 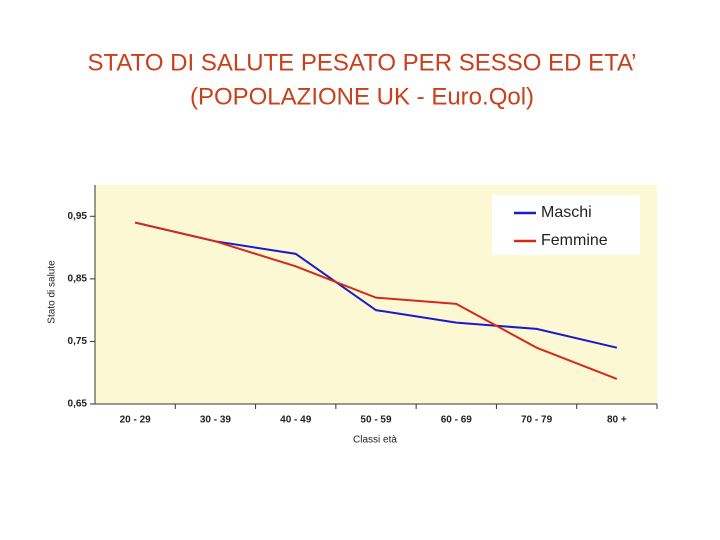 What do you see at coordinates (566, 212) in the screenshot?
I see `legend-label: Maschi` at bounding box center [566, 212].